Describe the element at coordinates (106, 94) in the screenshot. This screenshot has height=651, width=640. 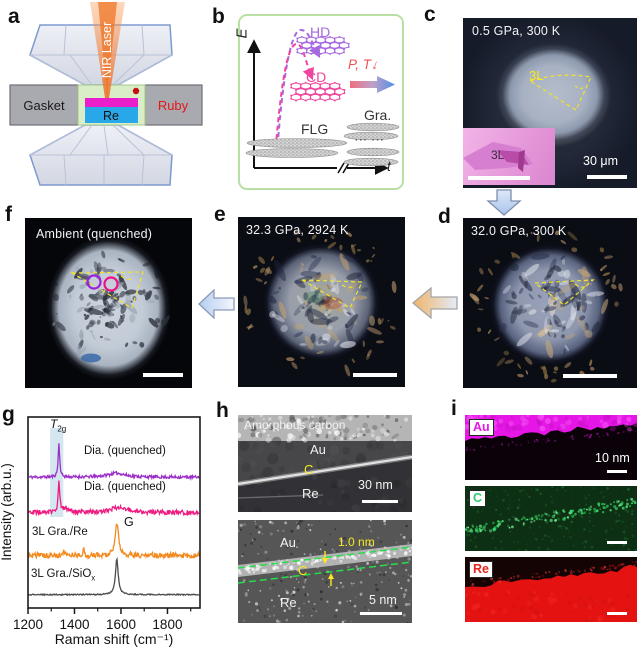
I see `dac-schematic: NIR Laser Gasket Ruby Re` at that location.